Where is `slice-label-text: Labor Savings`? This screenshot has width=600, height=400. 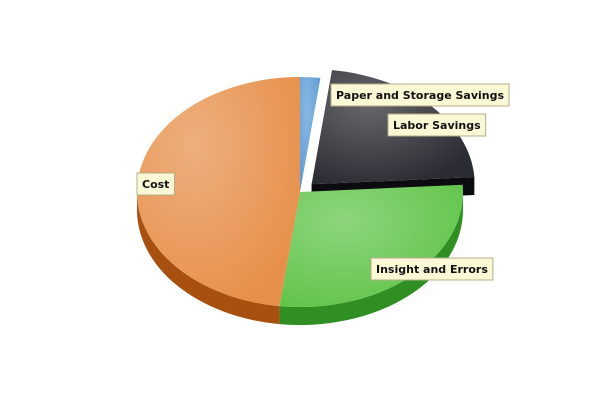
slice-label-text: Labor Savings is located at coordinates (437, 125).